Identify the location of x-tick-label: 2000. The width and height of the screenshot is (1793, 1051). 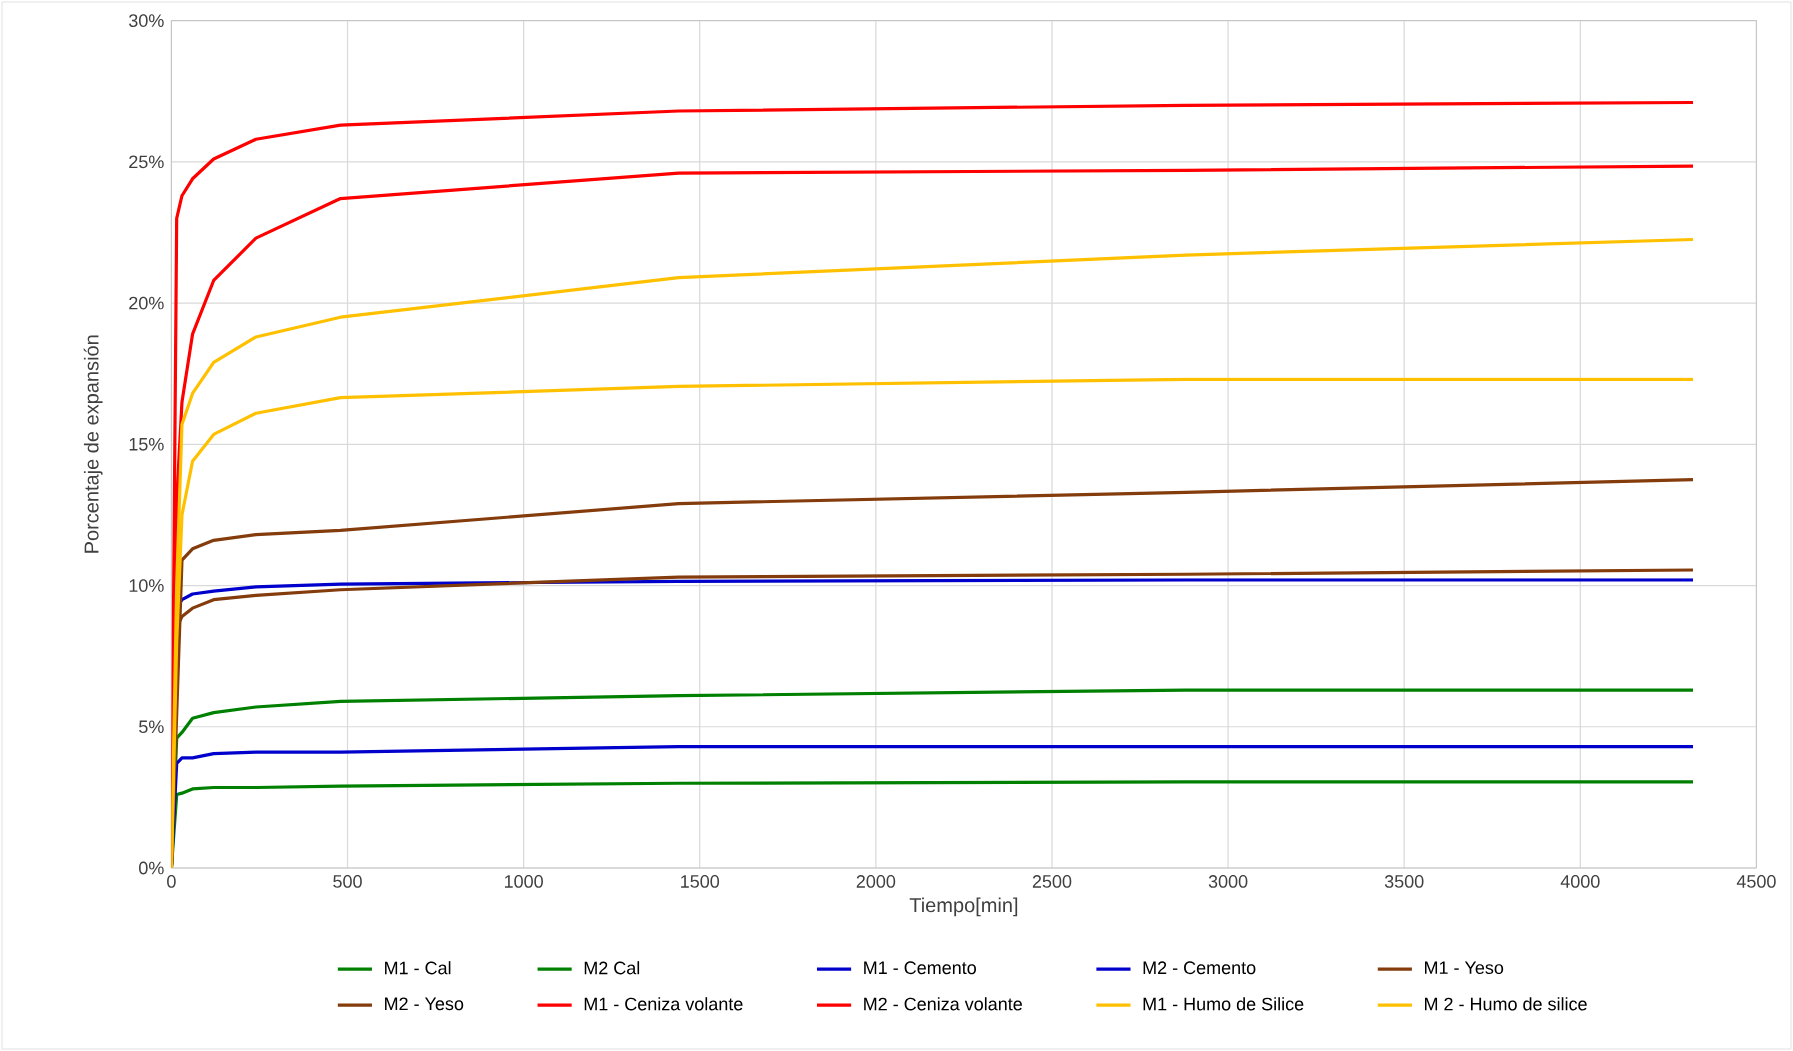
(876, 881).